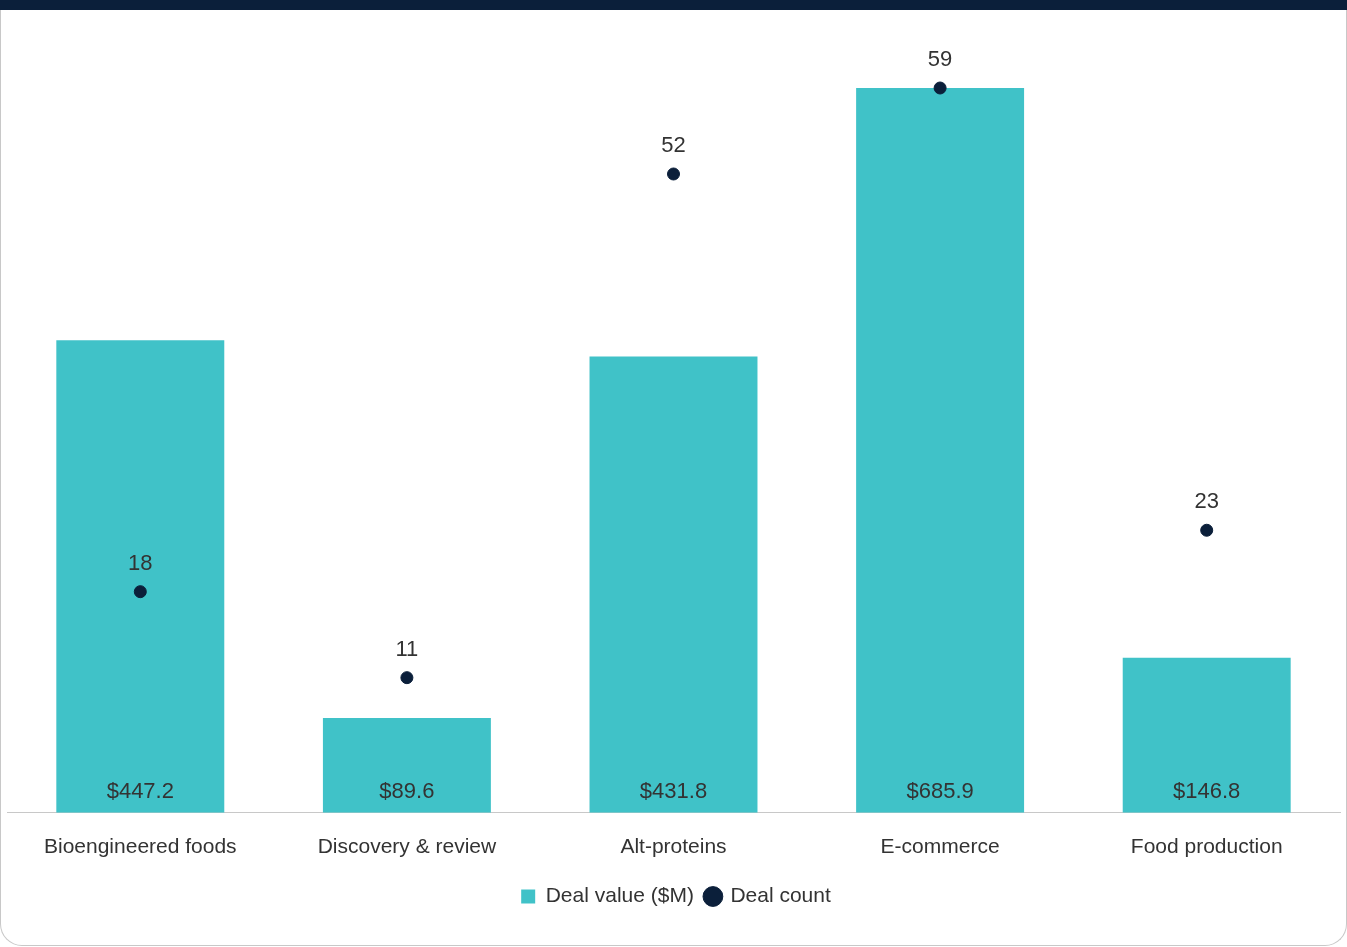  What do you see at coordinates (673, 145) in the screenshot?
I see `data-label: 52` at bounding box center [673, 145].